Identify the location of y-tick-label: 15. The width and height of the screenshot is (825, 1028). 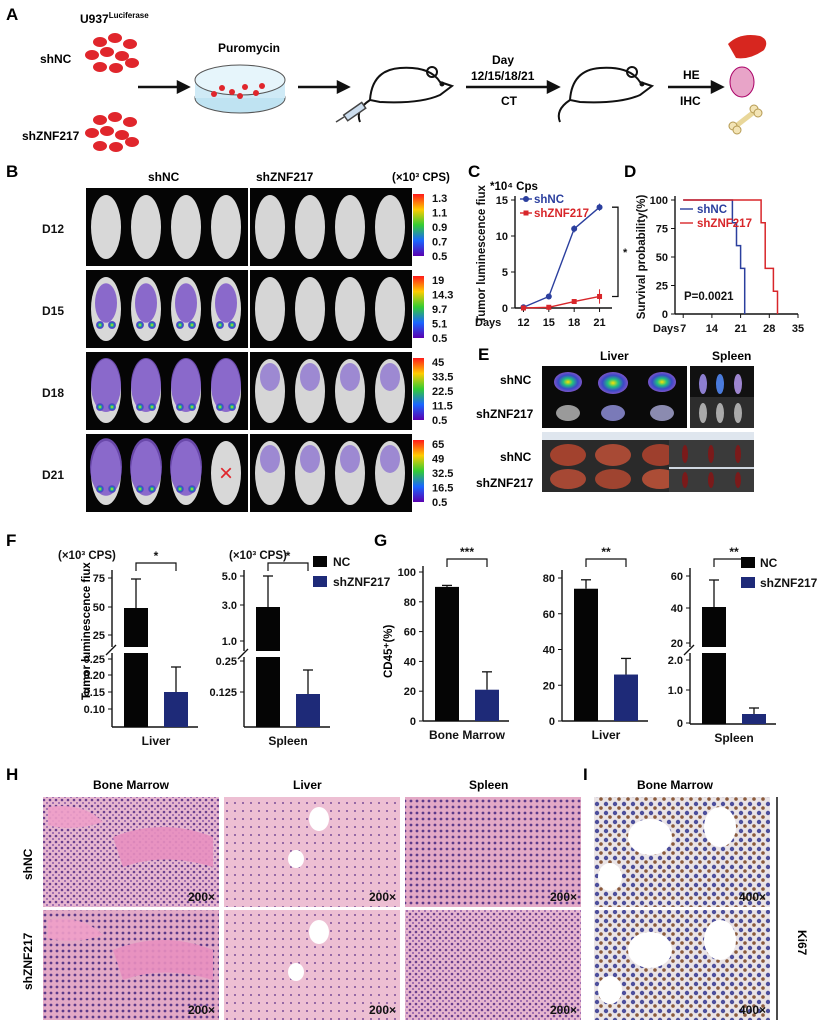
(502, 201).